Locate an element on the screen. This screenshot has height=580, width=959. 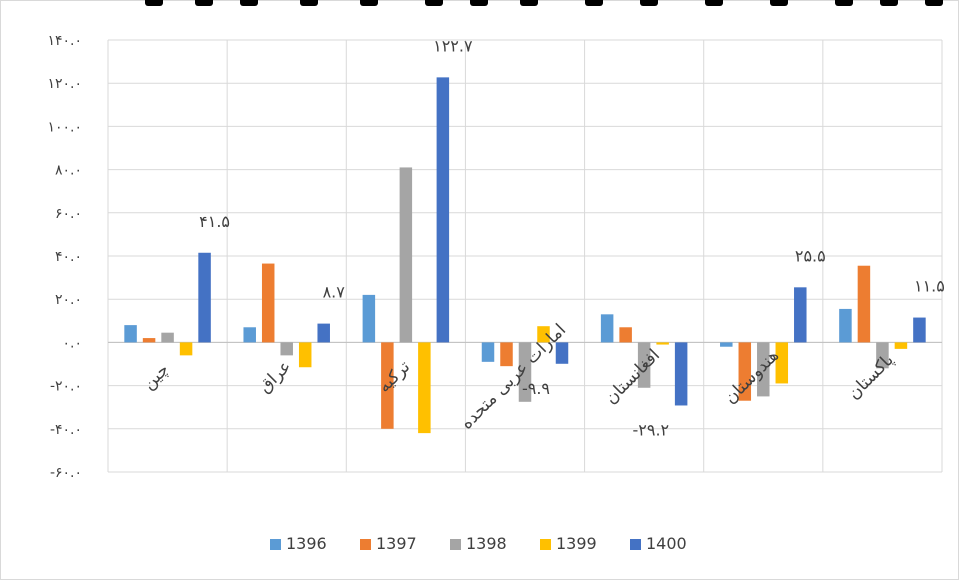
category-label: ترکیه is located at coordinates (394, 377).